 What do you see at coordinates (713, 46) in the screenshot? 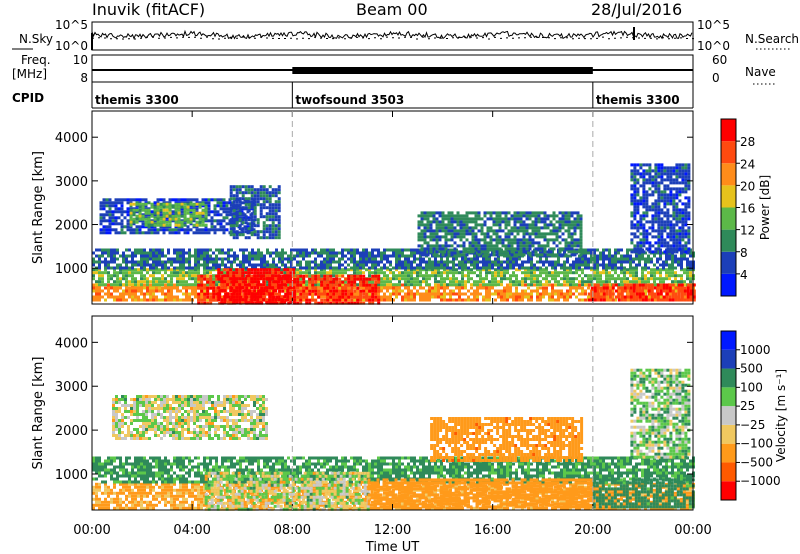
I see `nsearch-tick-label: 10^0` at bounding box center [713, 46].